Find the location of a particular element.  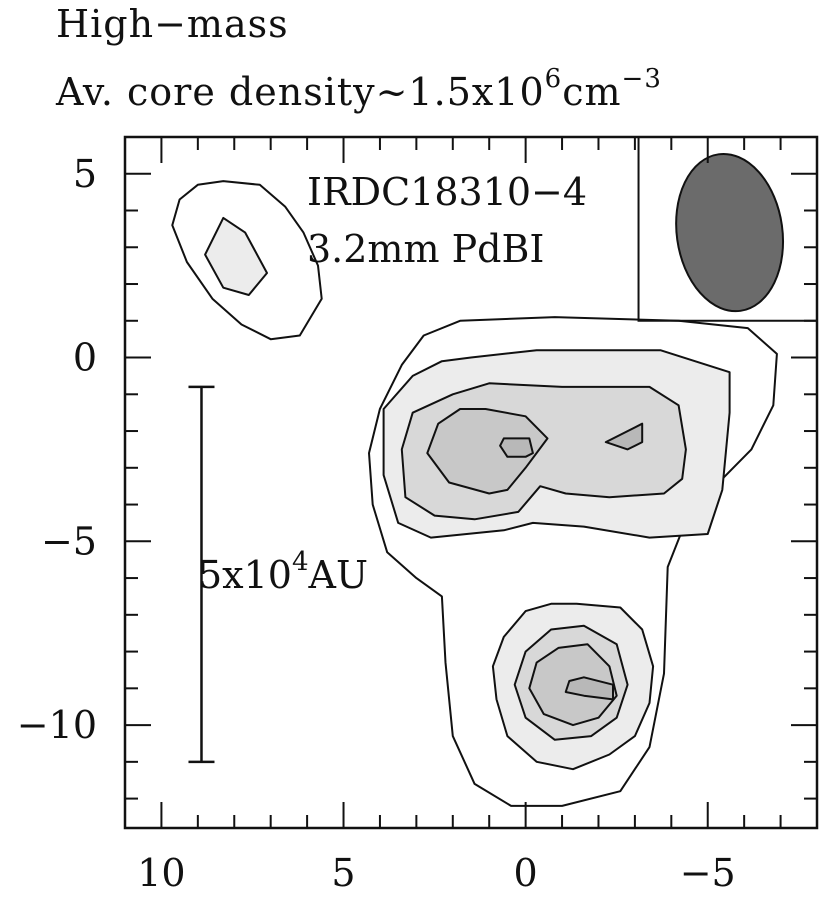

beam-ellipse is located at coordinates (730, 232).